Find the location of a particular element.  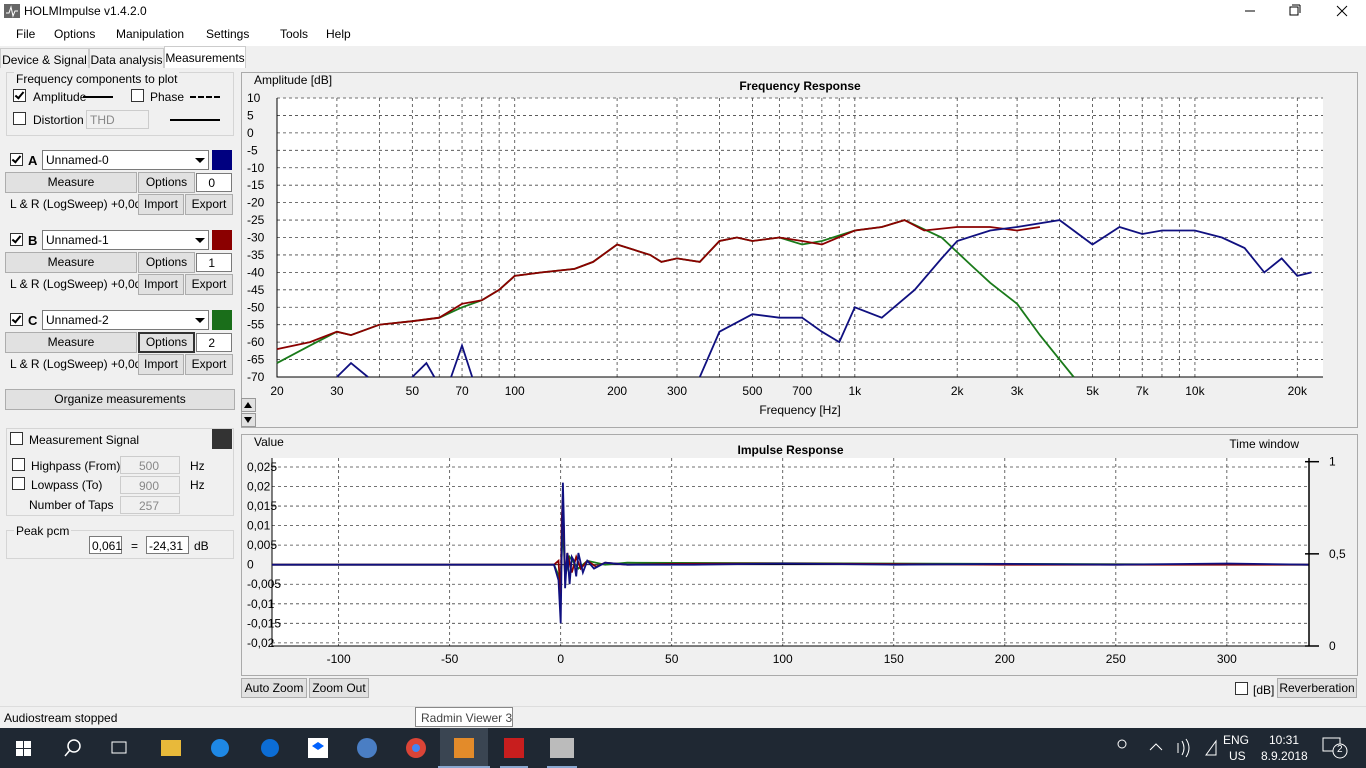

hz-label: Hz is located at coordinates (197, 466).